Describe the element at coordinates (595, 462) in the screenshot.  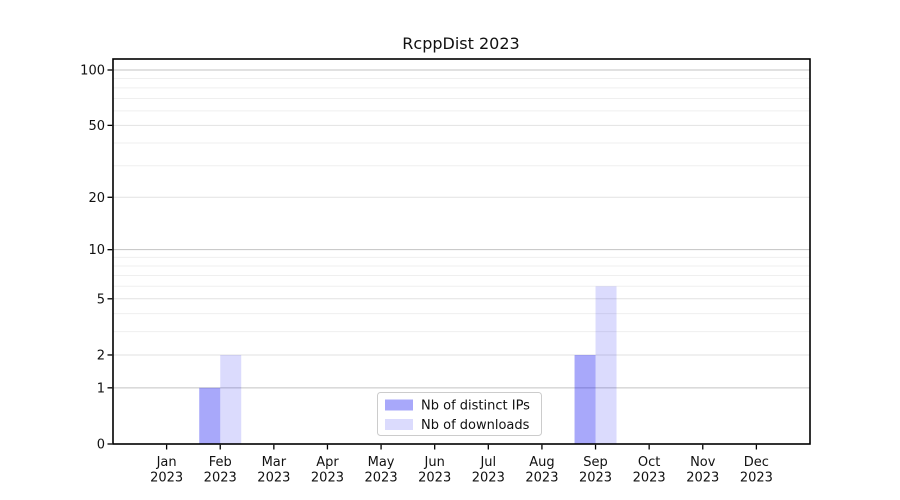
I see `x-tick-label-month: Sep` at that location.